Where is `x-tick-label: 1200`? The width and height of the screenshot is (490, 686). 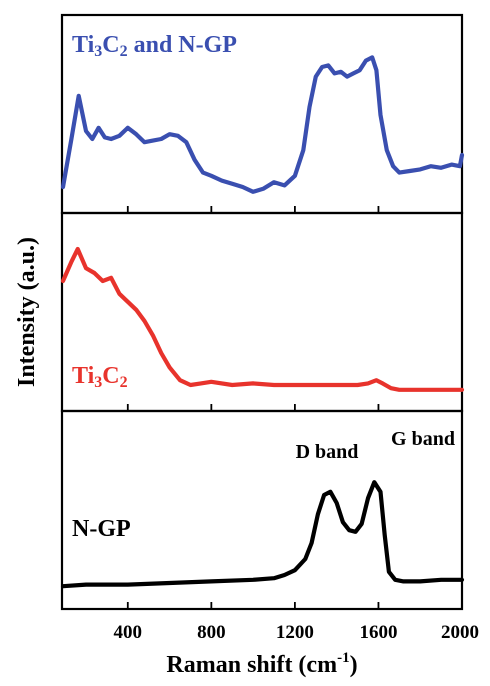 x-tick-label: 1200 is located at coordinates (295, 632).